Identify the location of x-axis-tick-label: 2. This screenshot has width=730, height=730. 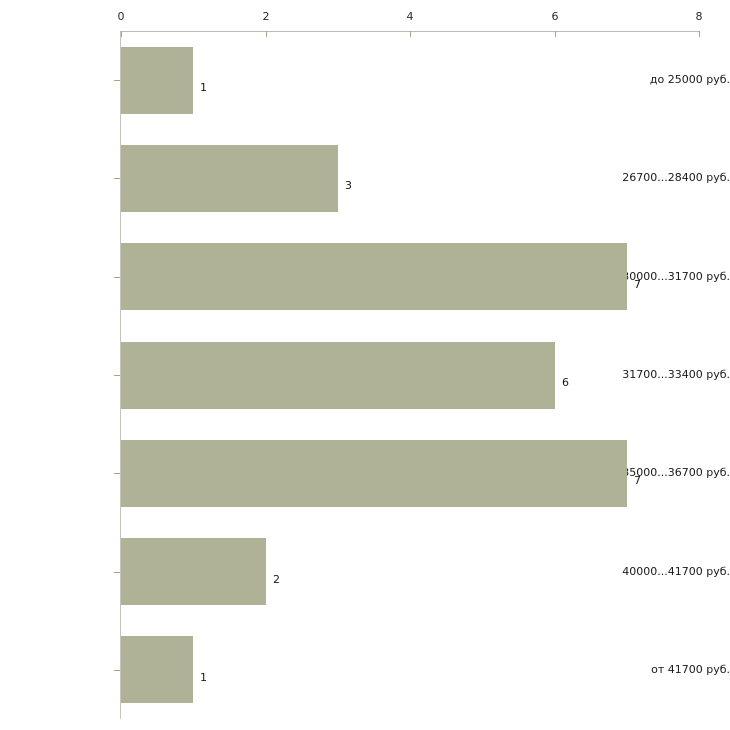
(266, 16).